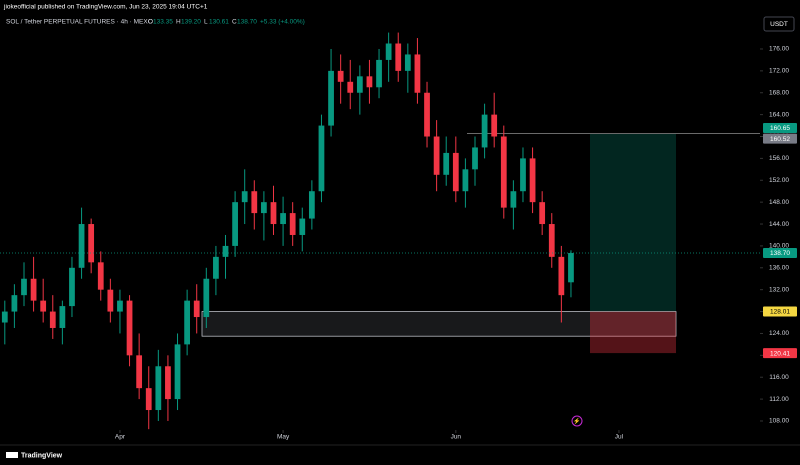 This screenshot has width=800, height=465. What do you see at coordinates (779, 180) in the screenshot?
I see `y-tick-label: 152.00` at bounding box center [779, 180].